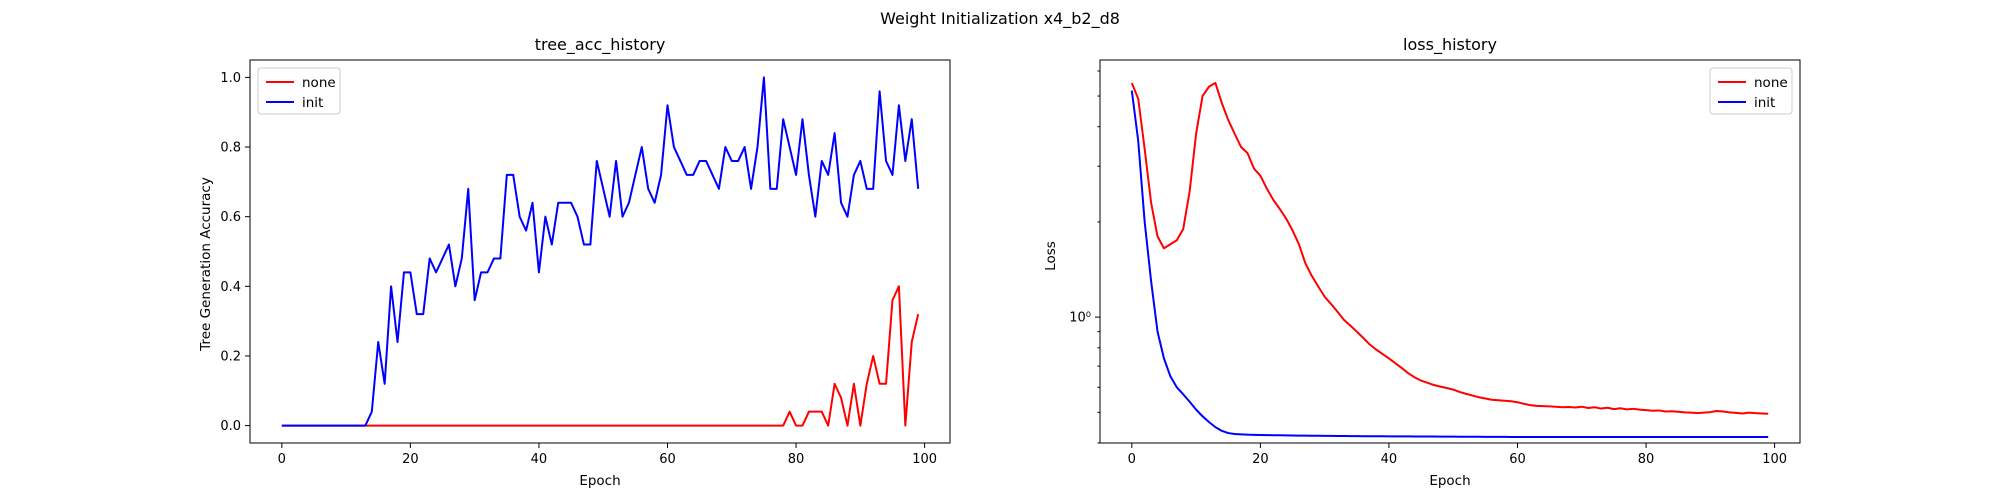 The image size is (2000, 500). What do you see at coordinates (1080, 318) in the screenshot?
I see `loss-y-tick-label: 10⁰` at bounding box center [1080, 318].